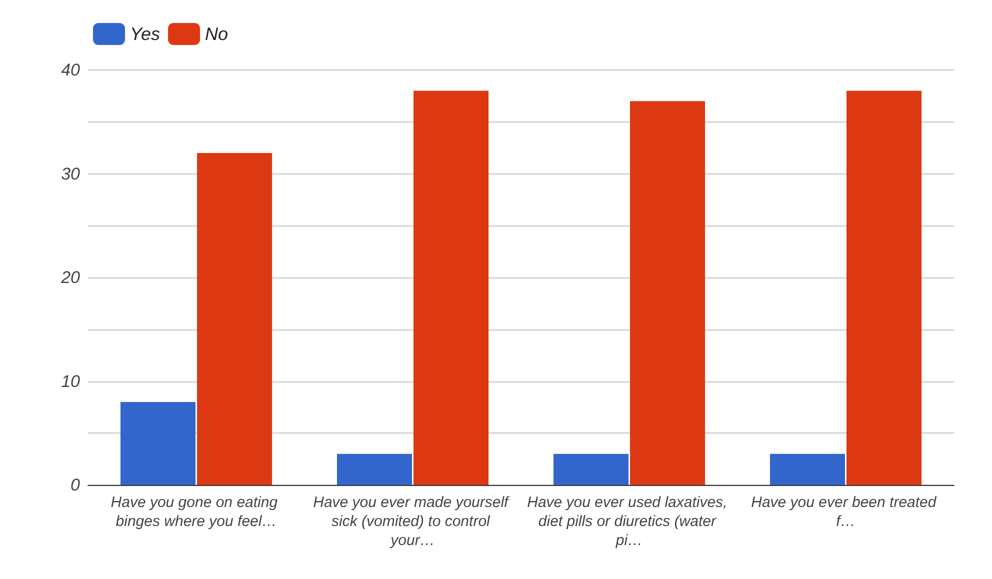 Image resolution: width=992 pixels, height=579 pixels. What do you see at coordinates (70, 277) in the screenshot?
I see `y-tick-label: 20` at bounding box center [70, 277].